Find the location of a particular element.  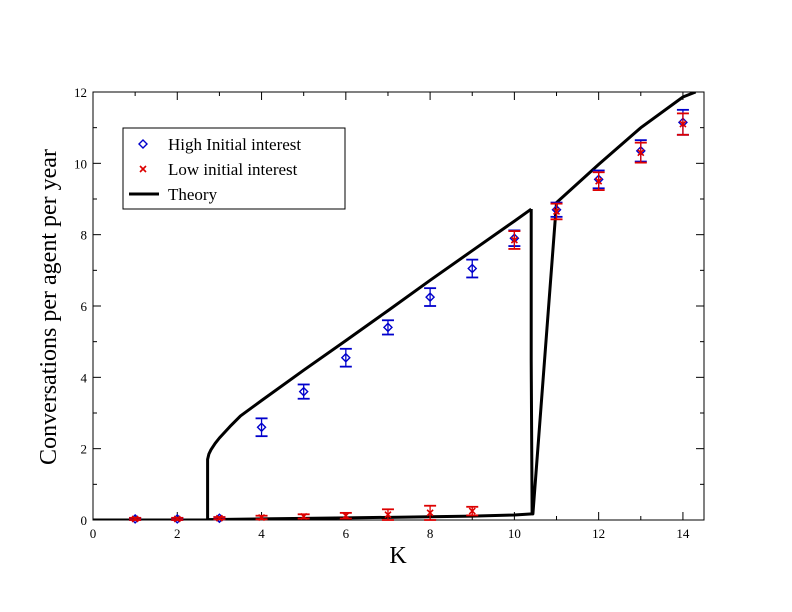

y-tick-label: 8 is located at coordinates (84, 235).